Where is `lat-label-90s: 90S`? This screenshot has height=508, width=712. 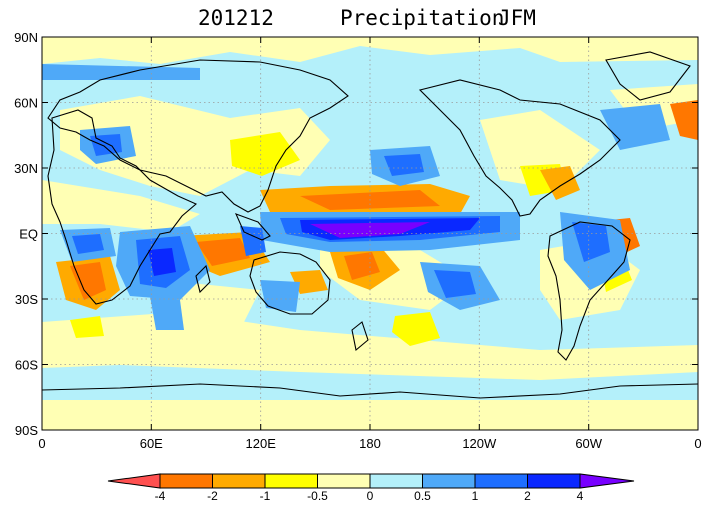 lat-label-90s: 90S is located at coordinates (26, 430).